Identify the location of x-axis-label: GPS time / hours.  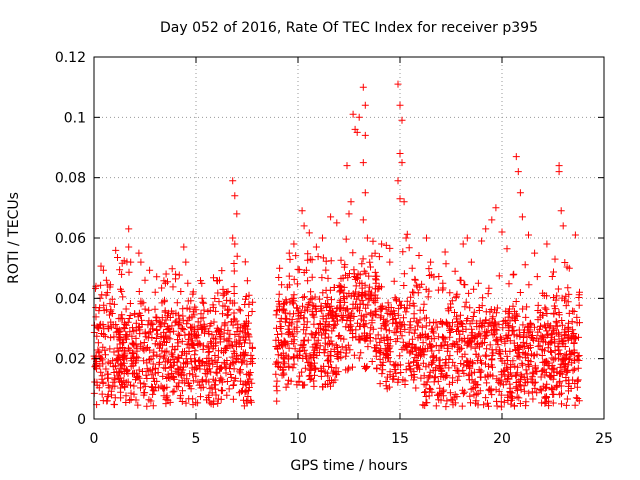
(348, 466).